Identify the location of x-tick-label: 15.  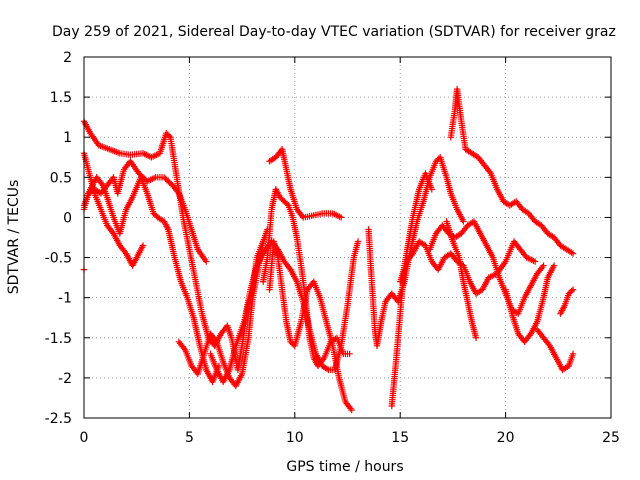
(400, 438).